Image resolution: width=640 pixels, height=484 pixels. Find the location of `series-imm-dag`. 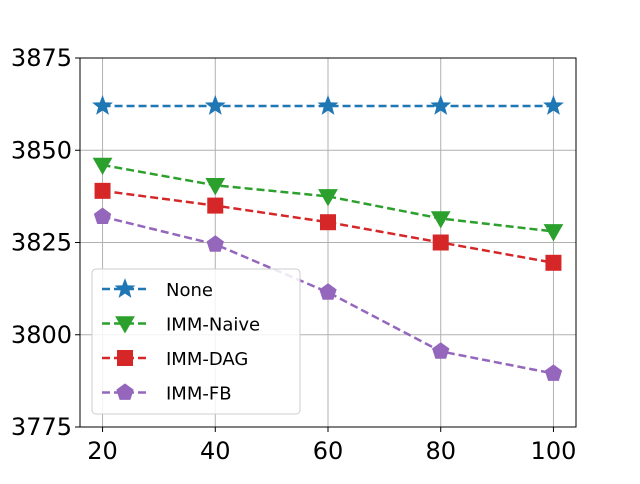

series-imm-dag is located at coordinates (328, 226).